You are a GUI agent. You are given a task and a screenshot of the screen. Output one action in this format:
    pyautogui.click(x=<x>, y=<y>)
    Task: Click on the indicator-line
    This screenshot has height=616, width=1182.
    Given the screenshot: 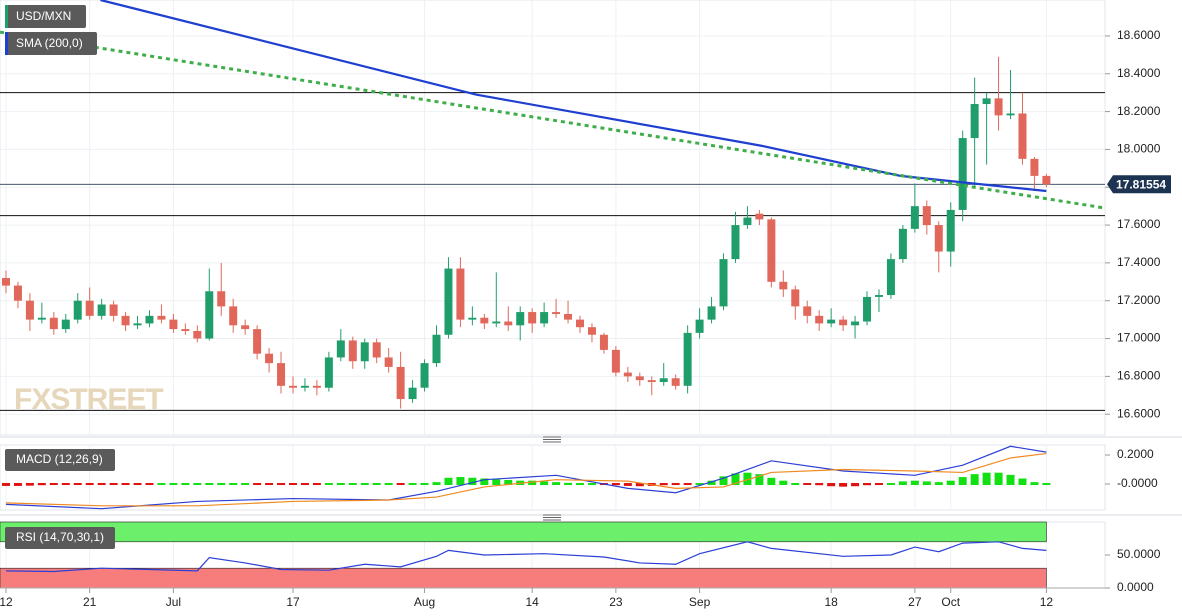 What is the action you would take?
    pyautogui.click(x=526, y=557)
    